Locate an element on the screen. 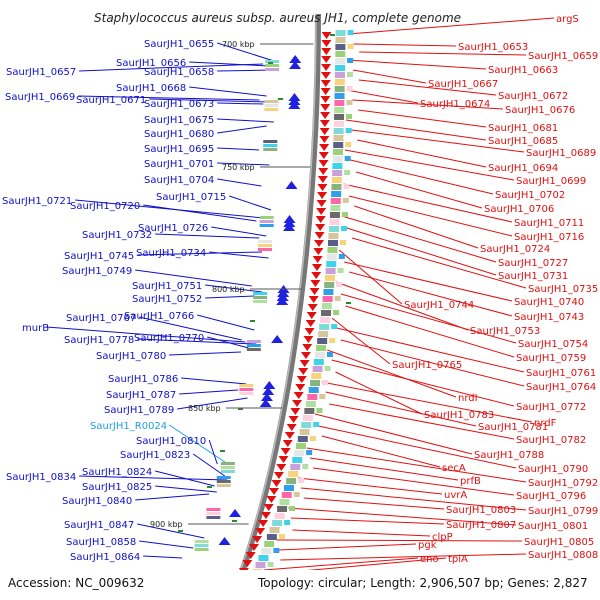 This screenshot has width=600, height=600. right-gene-label: SaurJH1_0782 is located at coordinates (551, 440).